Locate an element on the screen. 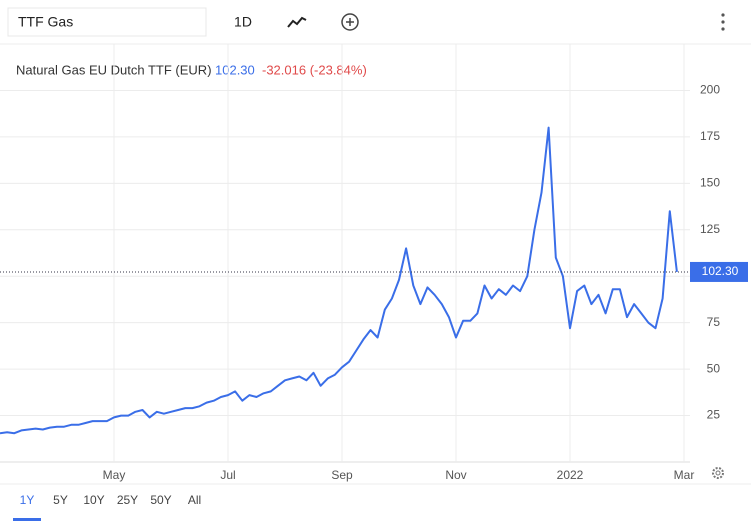 This screenshot has height=528, width=751. x-tick-label: Mar is located at coordinates (684, 475).